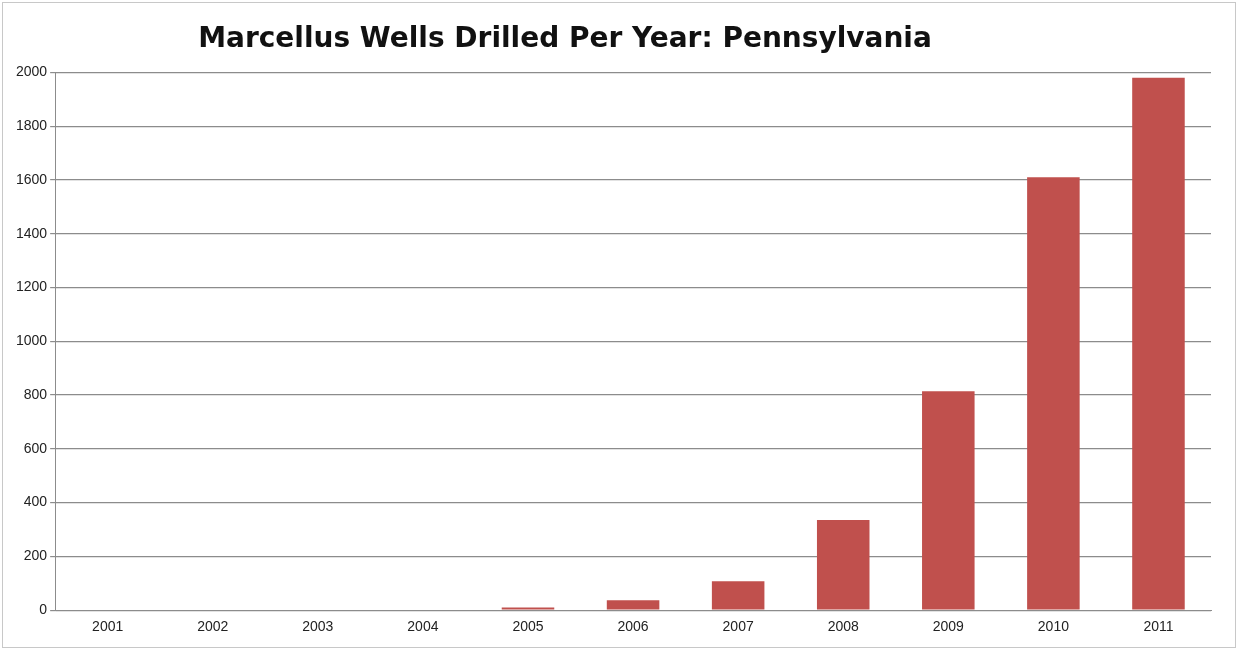 This screenshot has height=650, width=1239. I want to click on x-tick-label: 2008, so click(843, 626).